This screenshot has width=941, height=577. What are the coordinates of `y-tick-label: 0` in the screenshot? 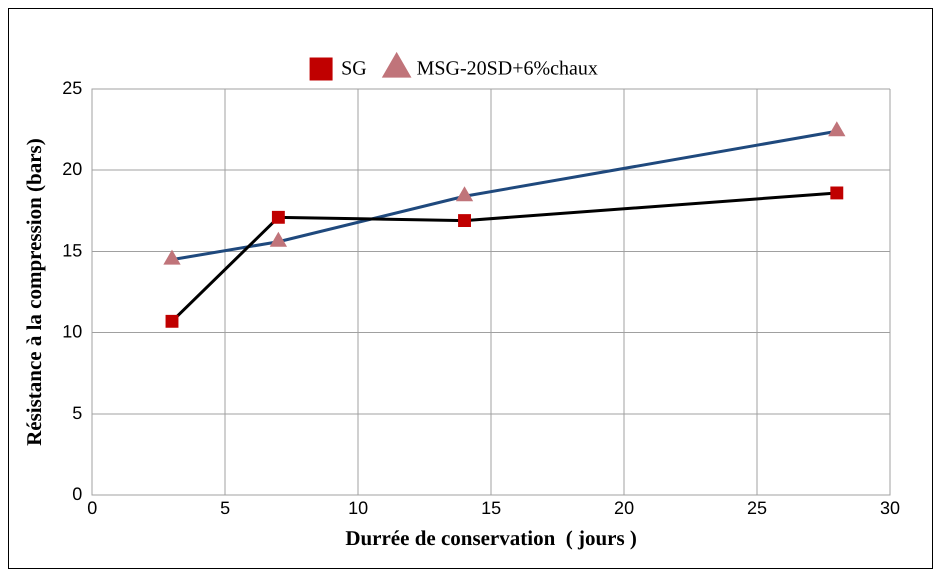 It's located at (77, 494).